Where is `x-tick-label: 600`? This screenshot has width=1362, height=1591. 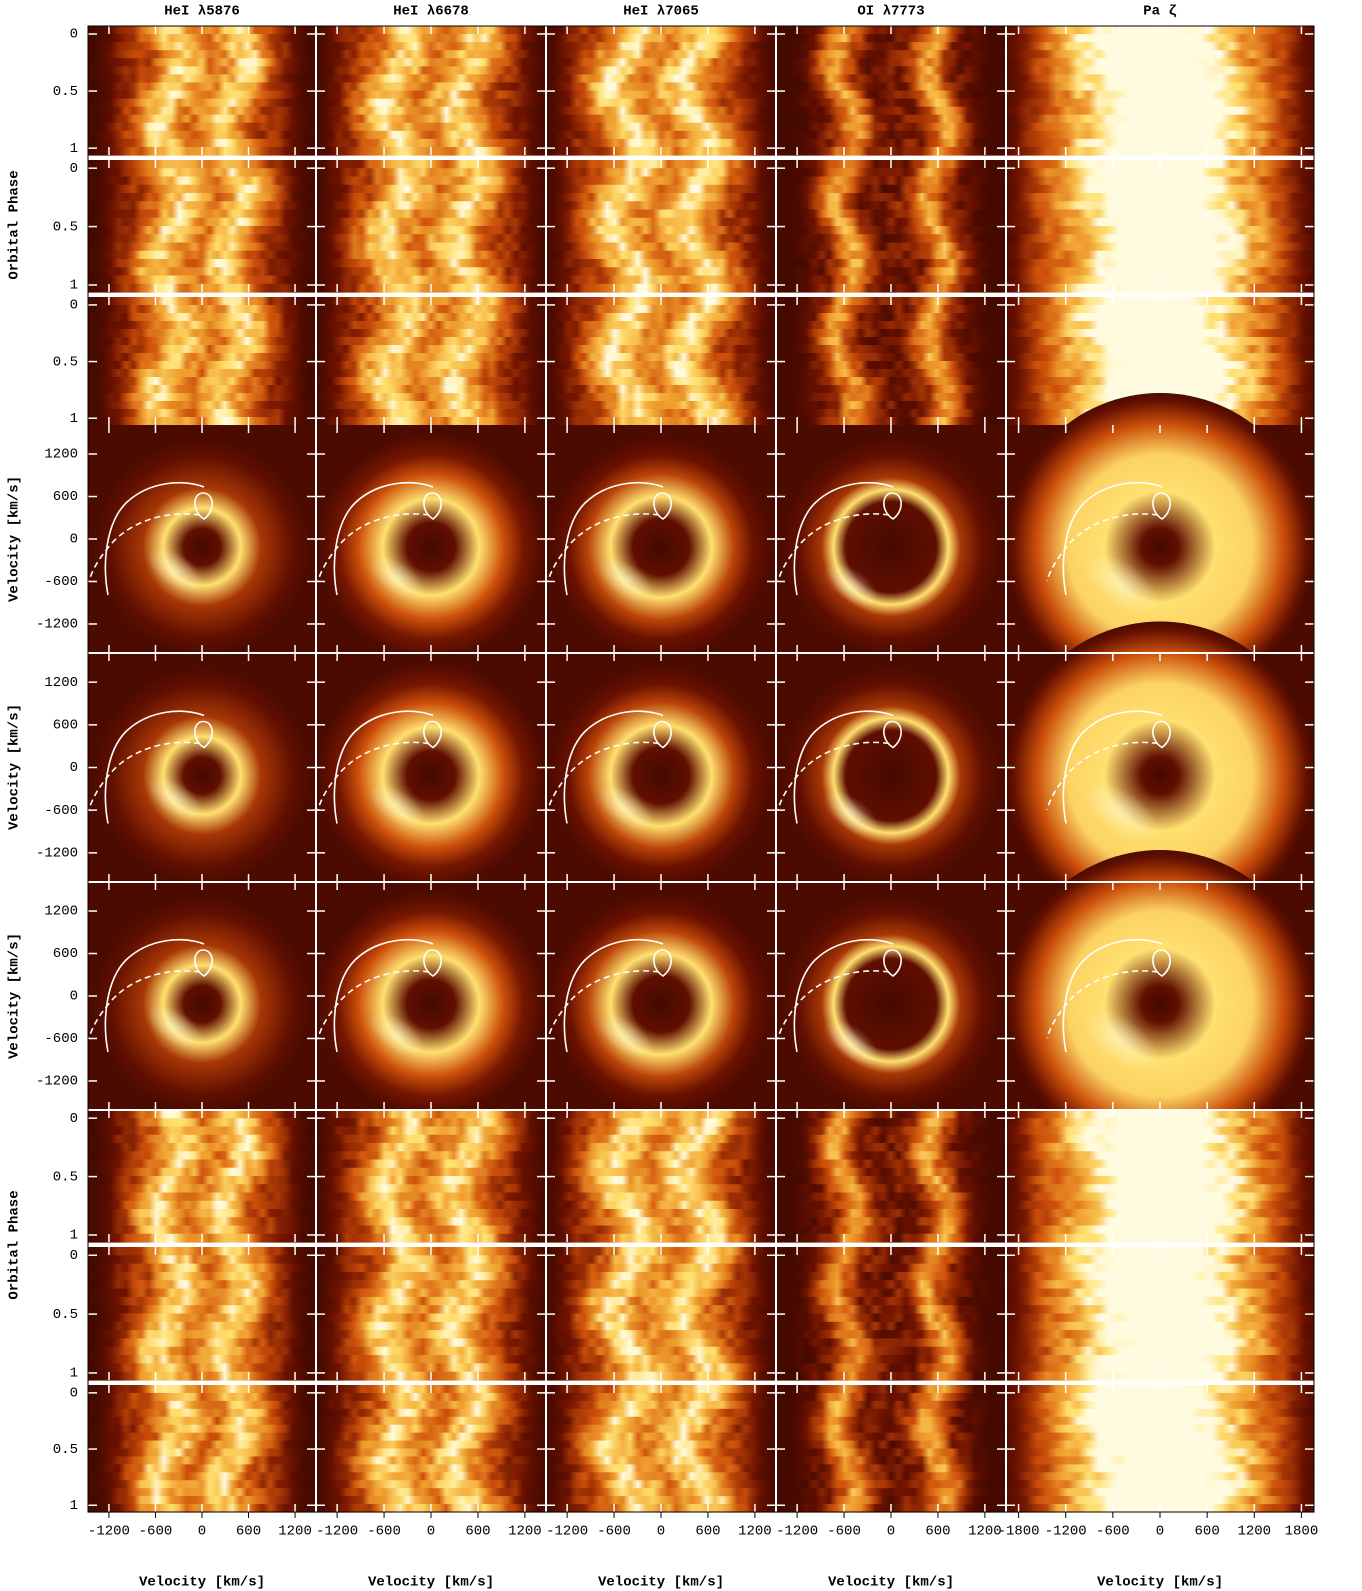 x-tick-label: 600 is located at coordinates (707, 1532).